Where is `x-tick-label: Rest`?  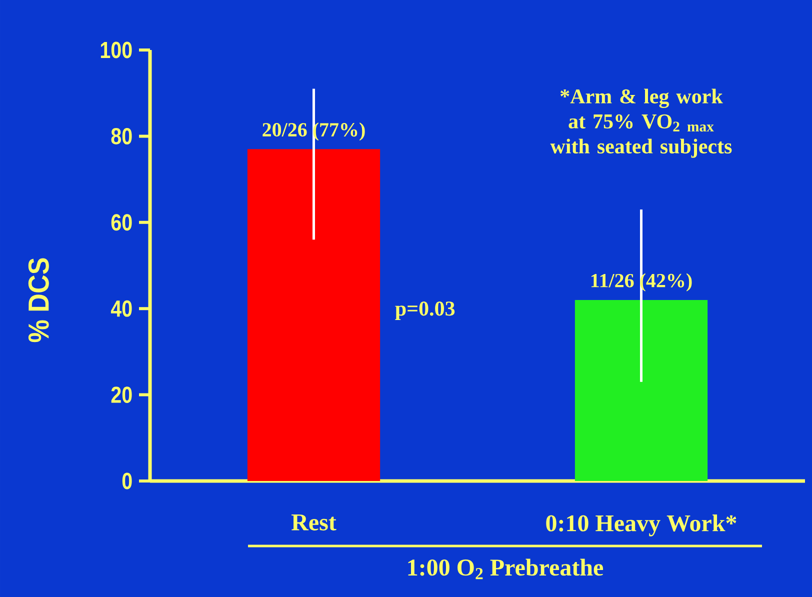
x-tick-label: Rest is located at coordinates (314, 522).